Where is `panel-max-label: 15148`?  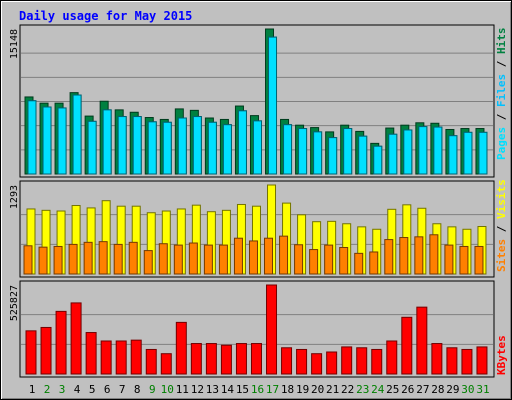 panel-max-label: 15148 is located at coordinates (14, 44).